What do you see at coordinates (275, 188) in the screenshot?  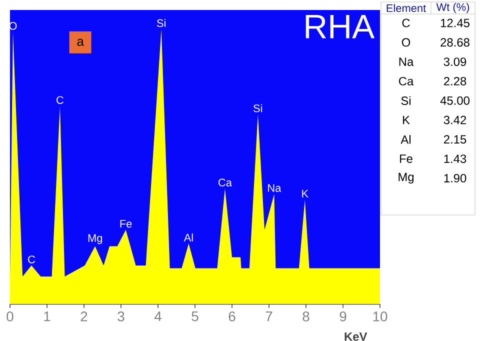 I see `annotation: Na` at bounding box center [275, 188].